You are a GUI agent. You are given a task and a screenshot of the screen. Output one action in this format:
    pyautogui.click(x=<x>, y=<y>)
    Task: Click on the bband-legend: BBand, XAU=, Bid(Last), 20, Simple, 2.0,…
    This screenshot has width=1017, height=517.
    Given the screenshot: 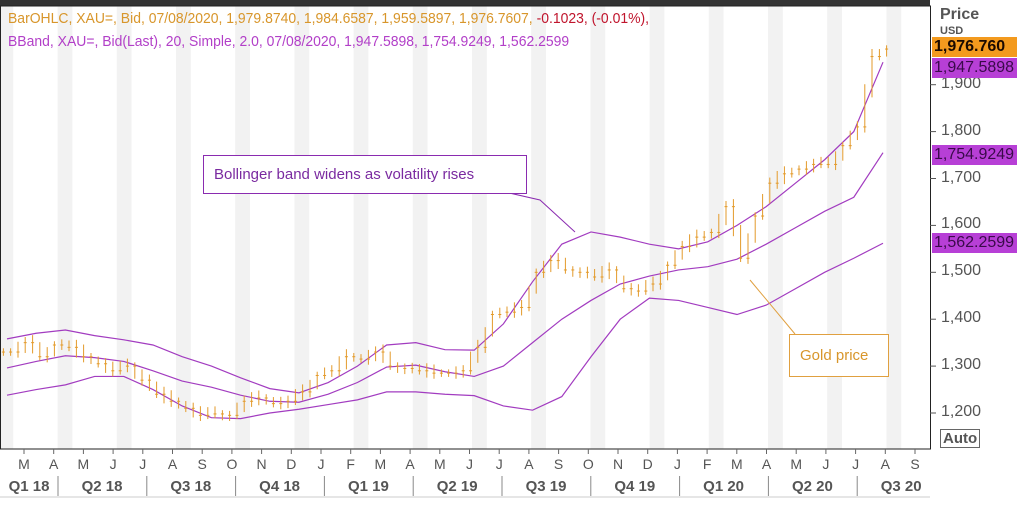 What is the action you would take?
    pyautogui.click(x=289, y=41)
    